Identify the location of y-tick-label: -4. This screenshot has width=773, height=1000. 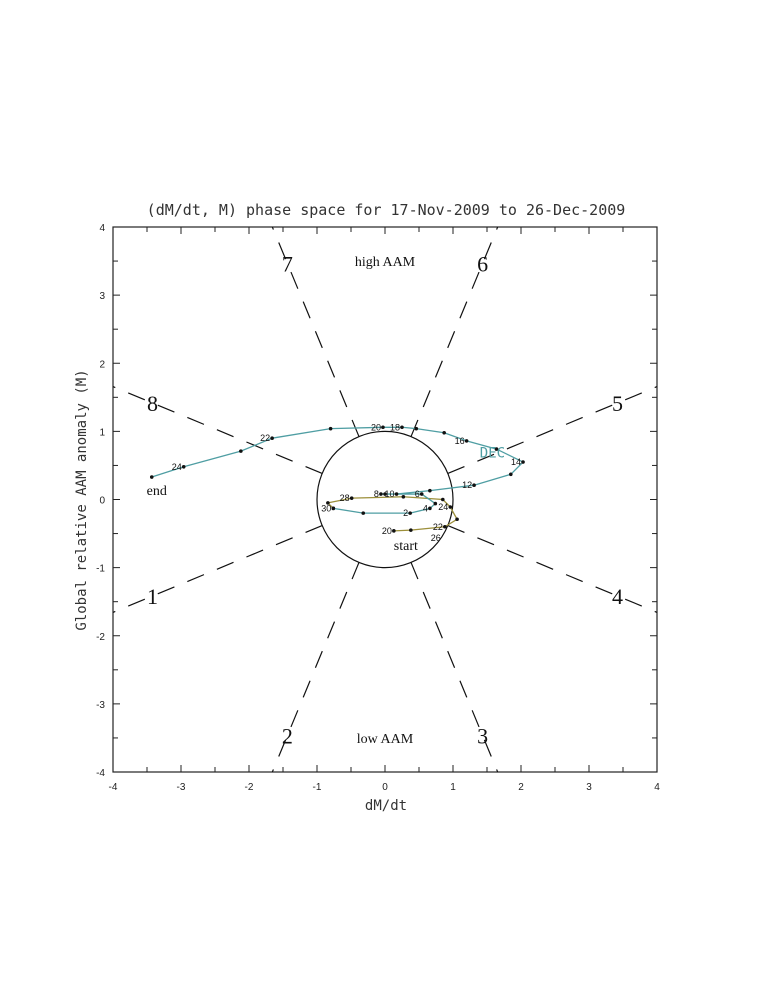
(100, 773).